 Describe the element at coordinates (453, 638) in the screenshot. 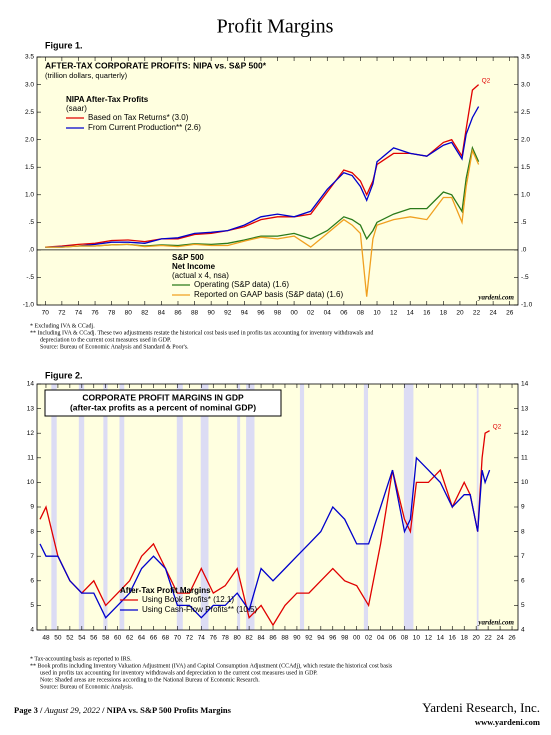

I see `x-tick-label: 16` at that location.